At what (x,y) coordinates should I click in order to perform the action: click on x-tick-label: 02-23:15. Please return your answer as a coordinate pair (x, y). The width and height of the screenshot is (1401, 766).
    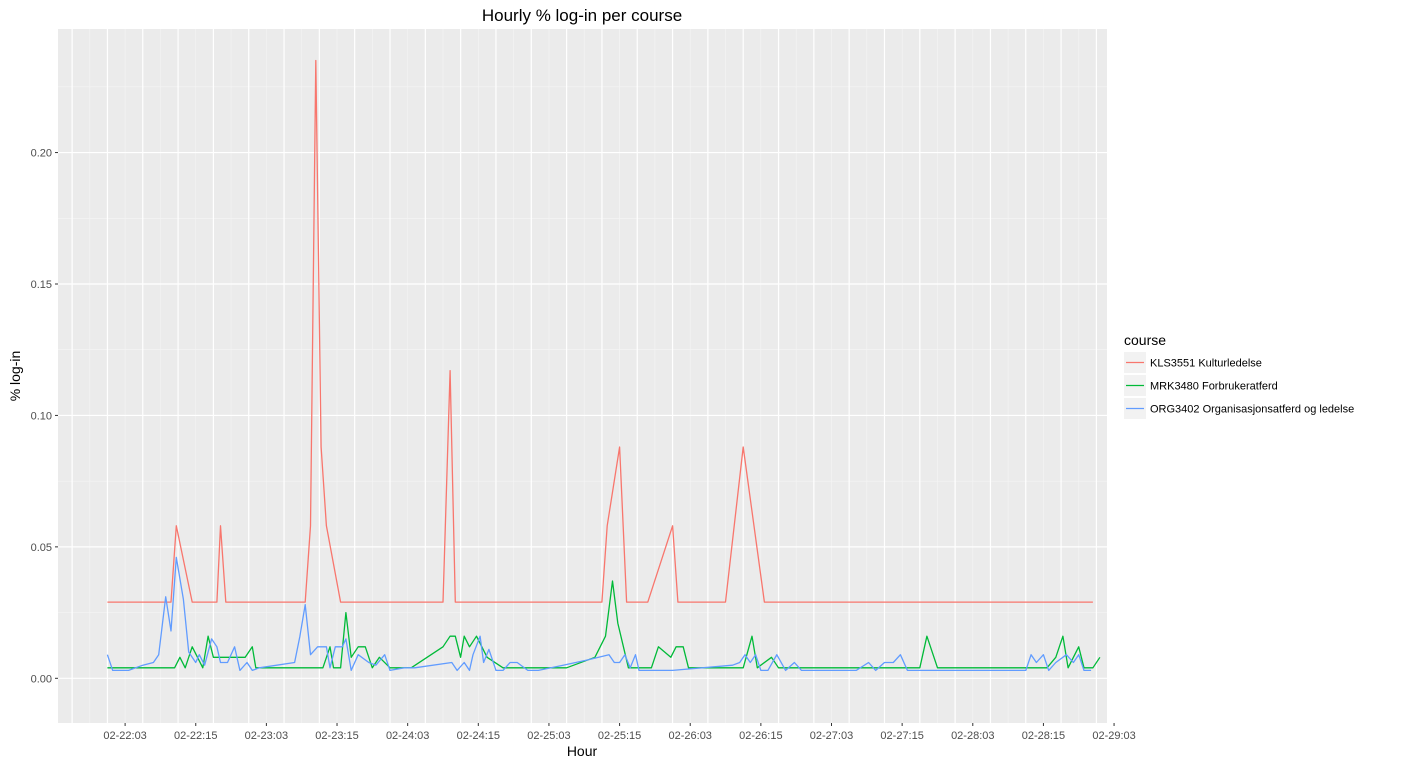
    Looking at the image, I should click on (336, 736).